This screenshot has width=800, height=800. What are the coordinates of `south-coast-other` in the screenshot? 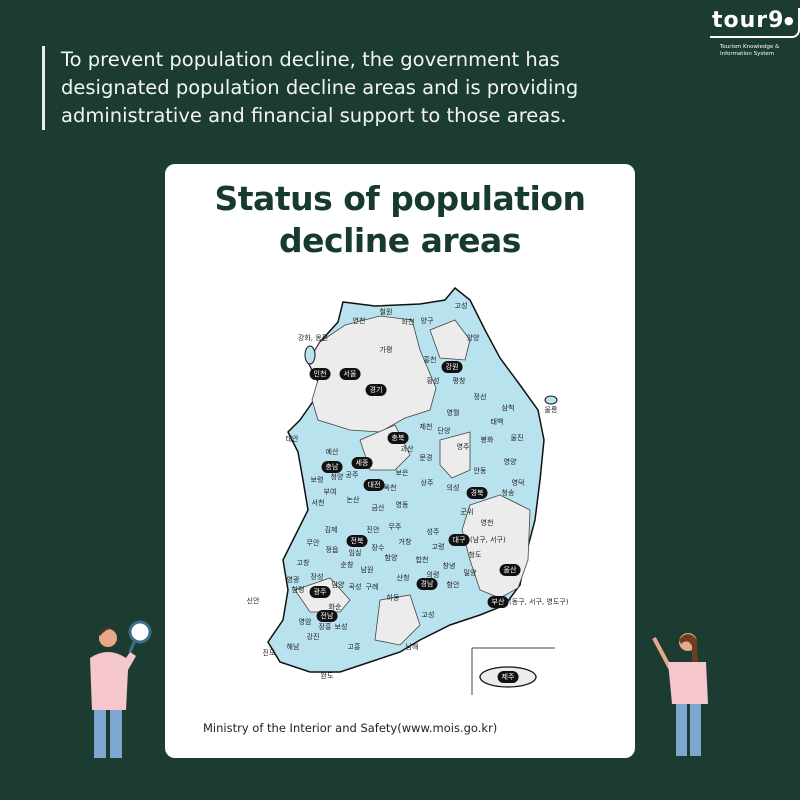 It's located at (397, 620).